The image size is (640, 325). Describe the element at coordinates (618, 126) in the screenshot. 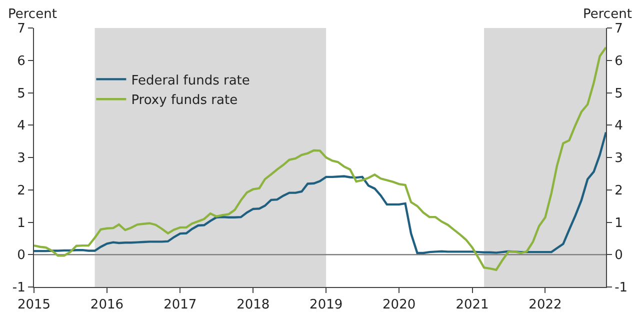

I see `y2-tick-label: 4` at that location.